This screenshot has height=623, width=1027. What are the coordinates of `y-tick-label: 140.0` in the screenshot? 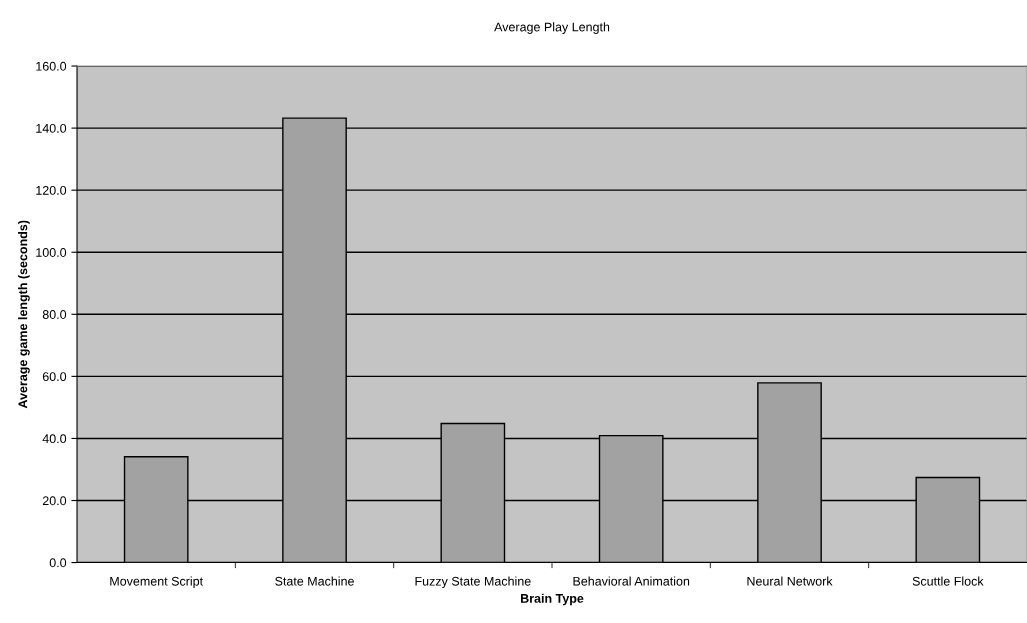 It's located at (51, 128).